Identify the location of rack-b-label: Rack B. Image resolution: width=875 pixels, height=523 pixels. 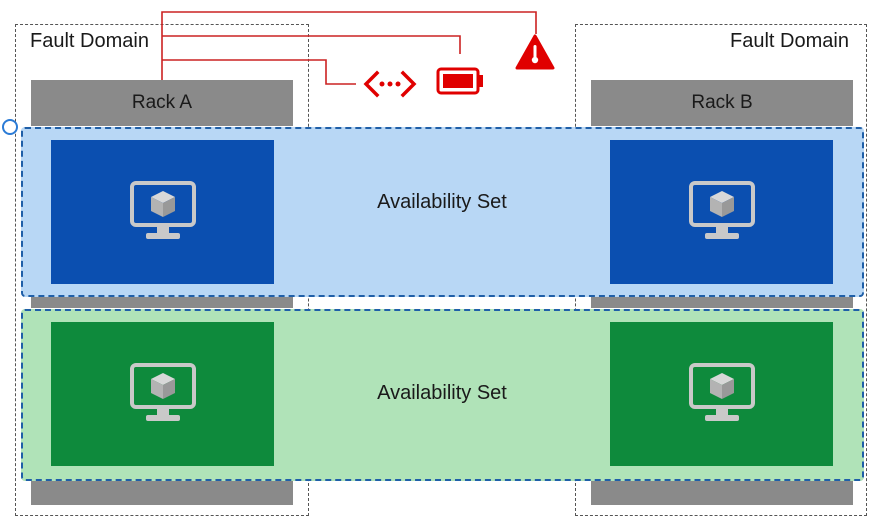
(722, 102).